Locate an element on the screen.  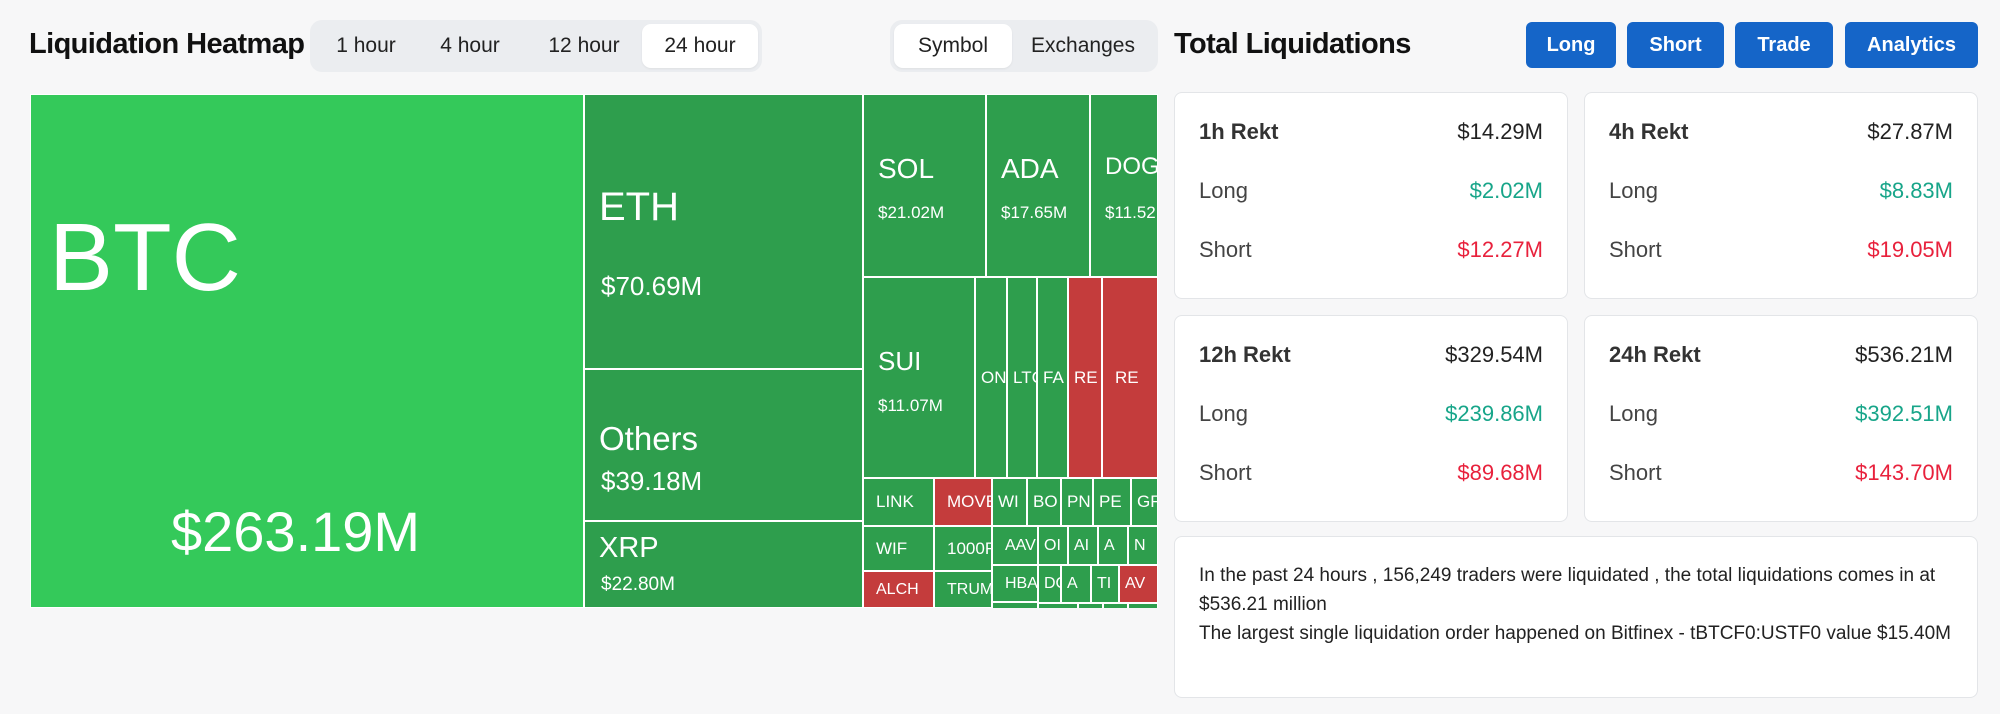
card-title: 24h Rekt is located at coordinates (1655, 354).